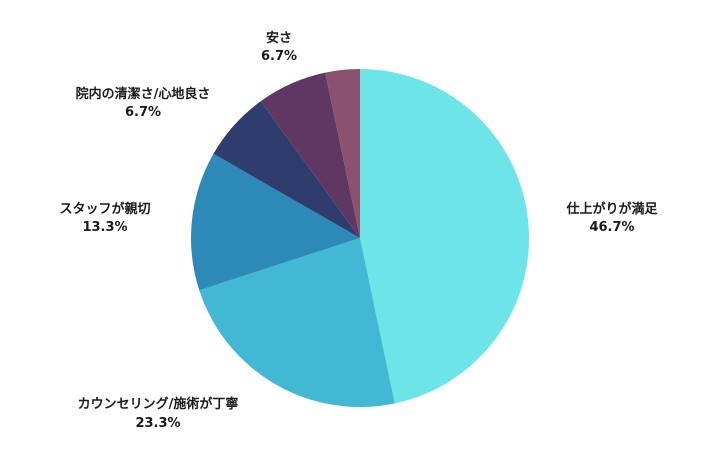  Describe the element at coordinates (104, 209) in the screenshot. I see `slice-label-2: スタッフが親切` at that location.